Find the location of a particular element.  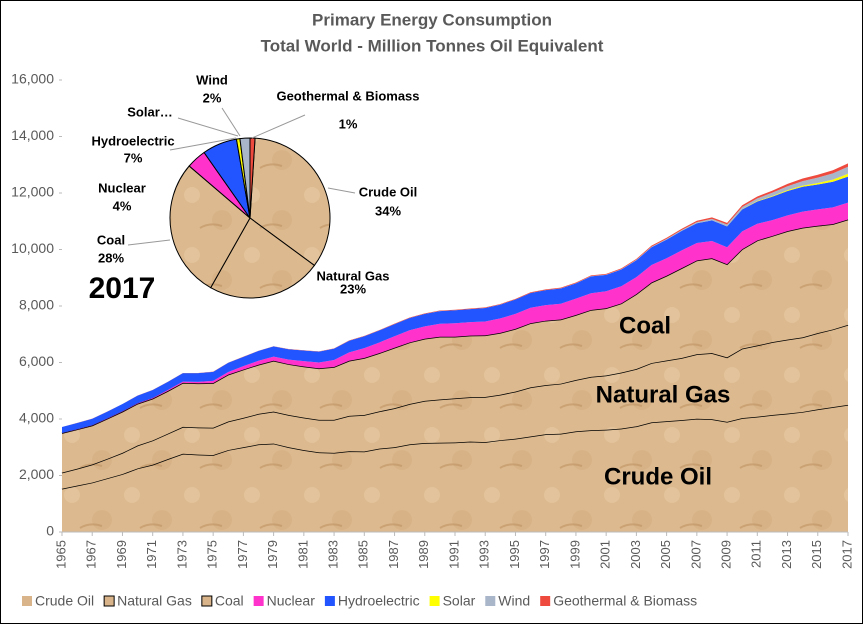

x-tick-label: 1995 is located at coordinates (514, 554).